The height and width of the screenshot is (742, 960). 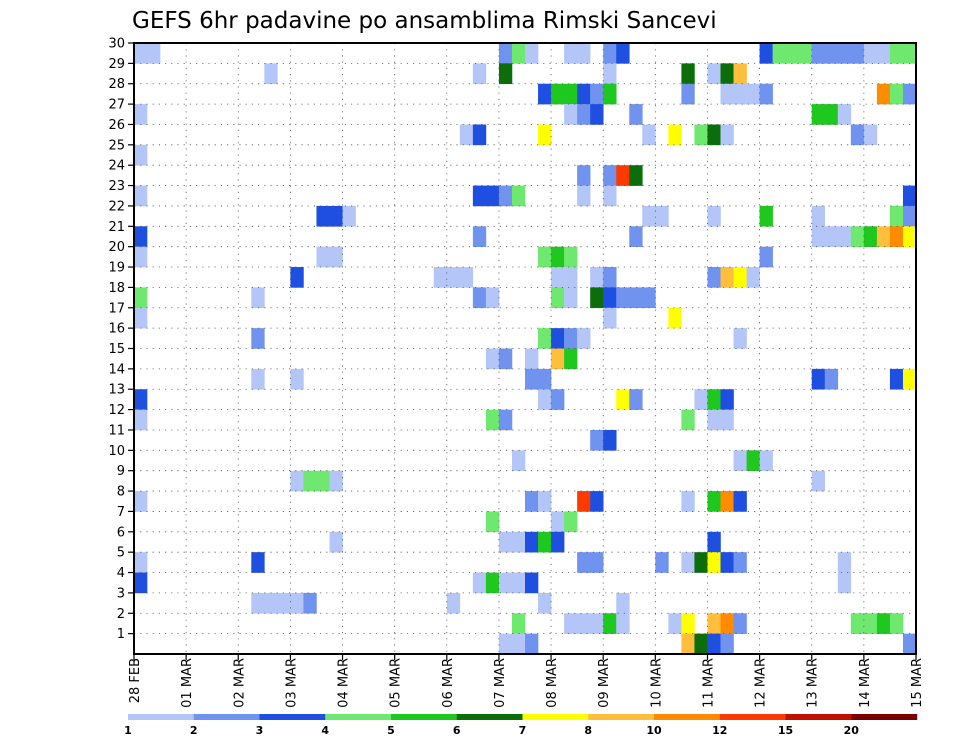 What do you see at coordinates (116, 247) in the screenshot?
I see `y-tick-label: 20` at bounding box center [116, 247].